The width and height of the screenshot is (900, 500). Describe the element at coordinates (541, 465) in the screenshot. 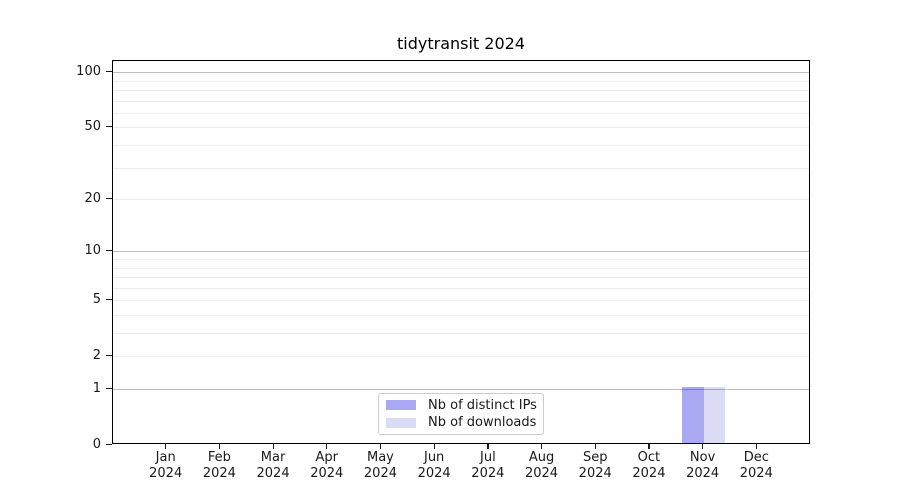

I see `x-tick-label: Aug 2024` at that location.